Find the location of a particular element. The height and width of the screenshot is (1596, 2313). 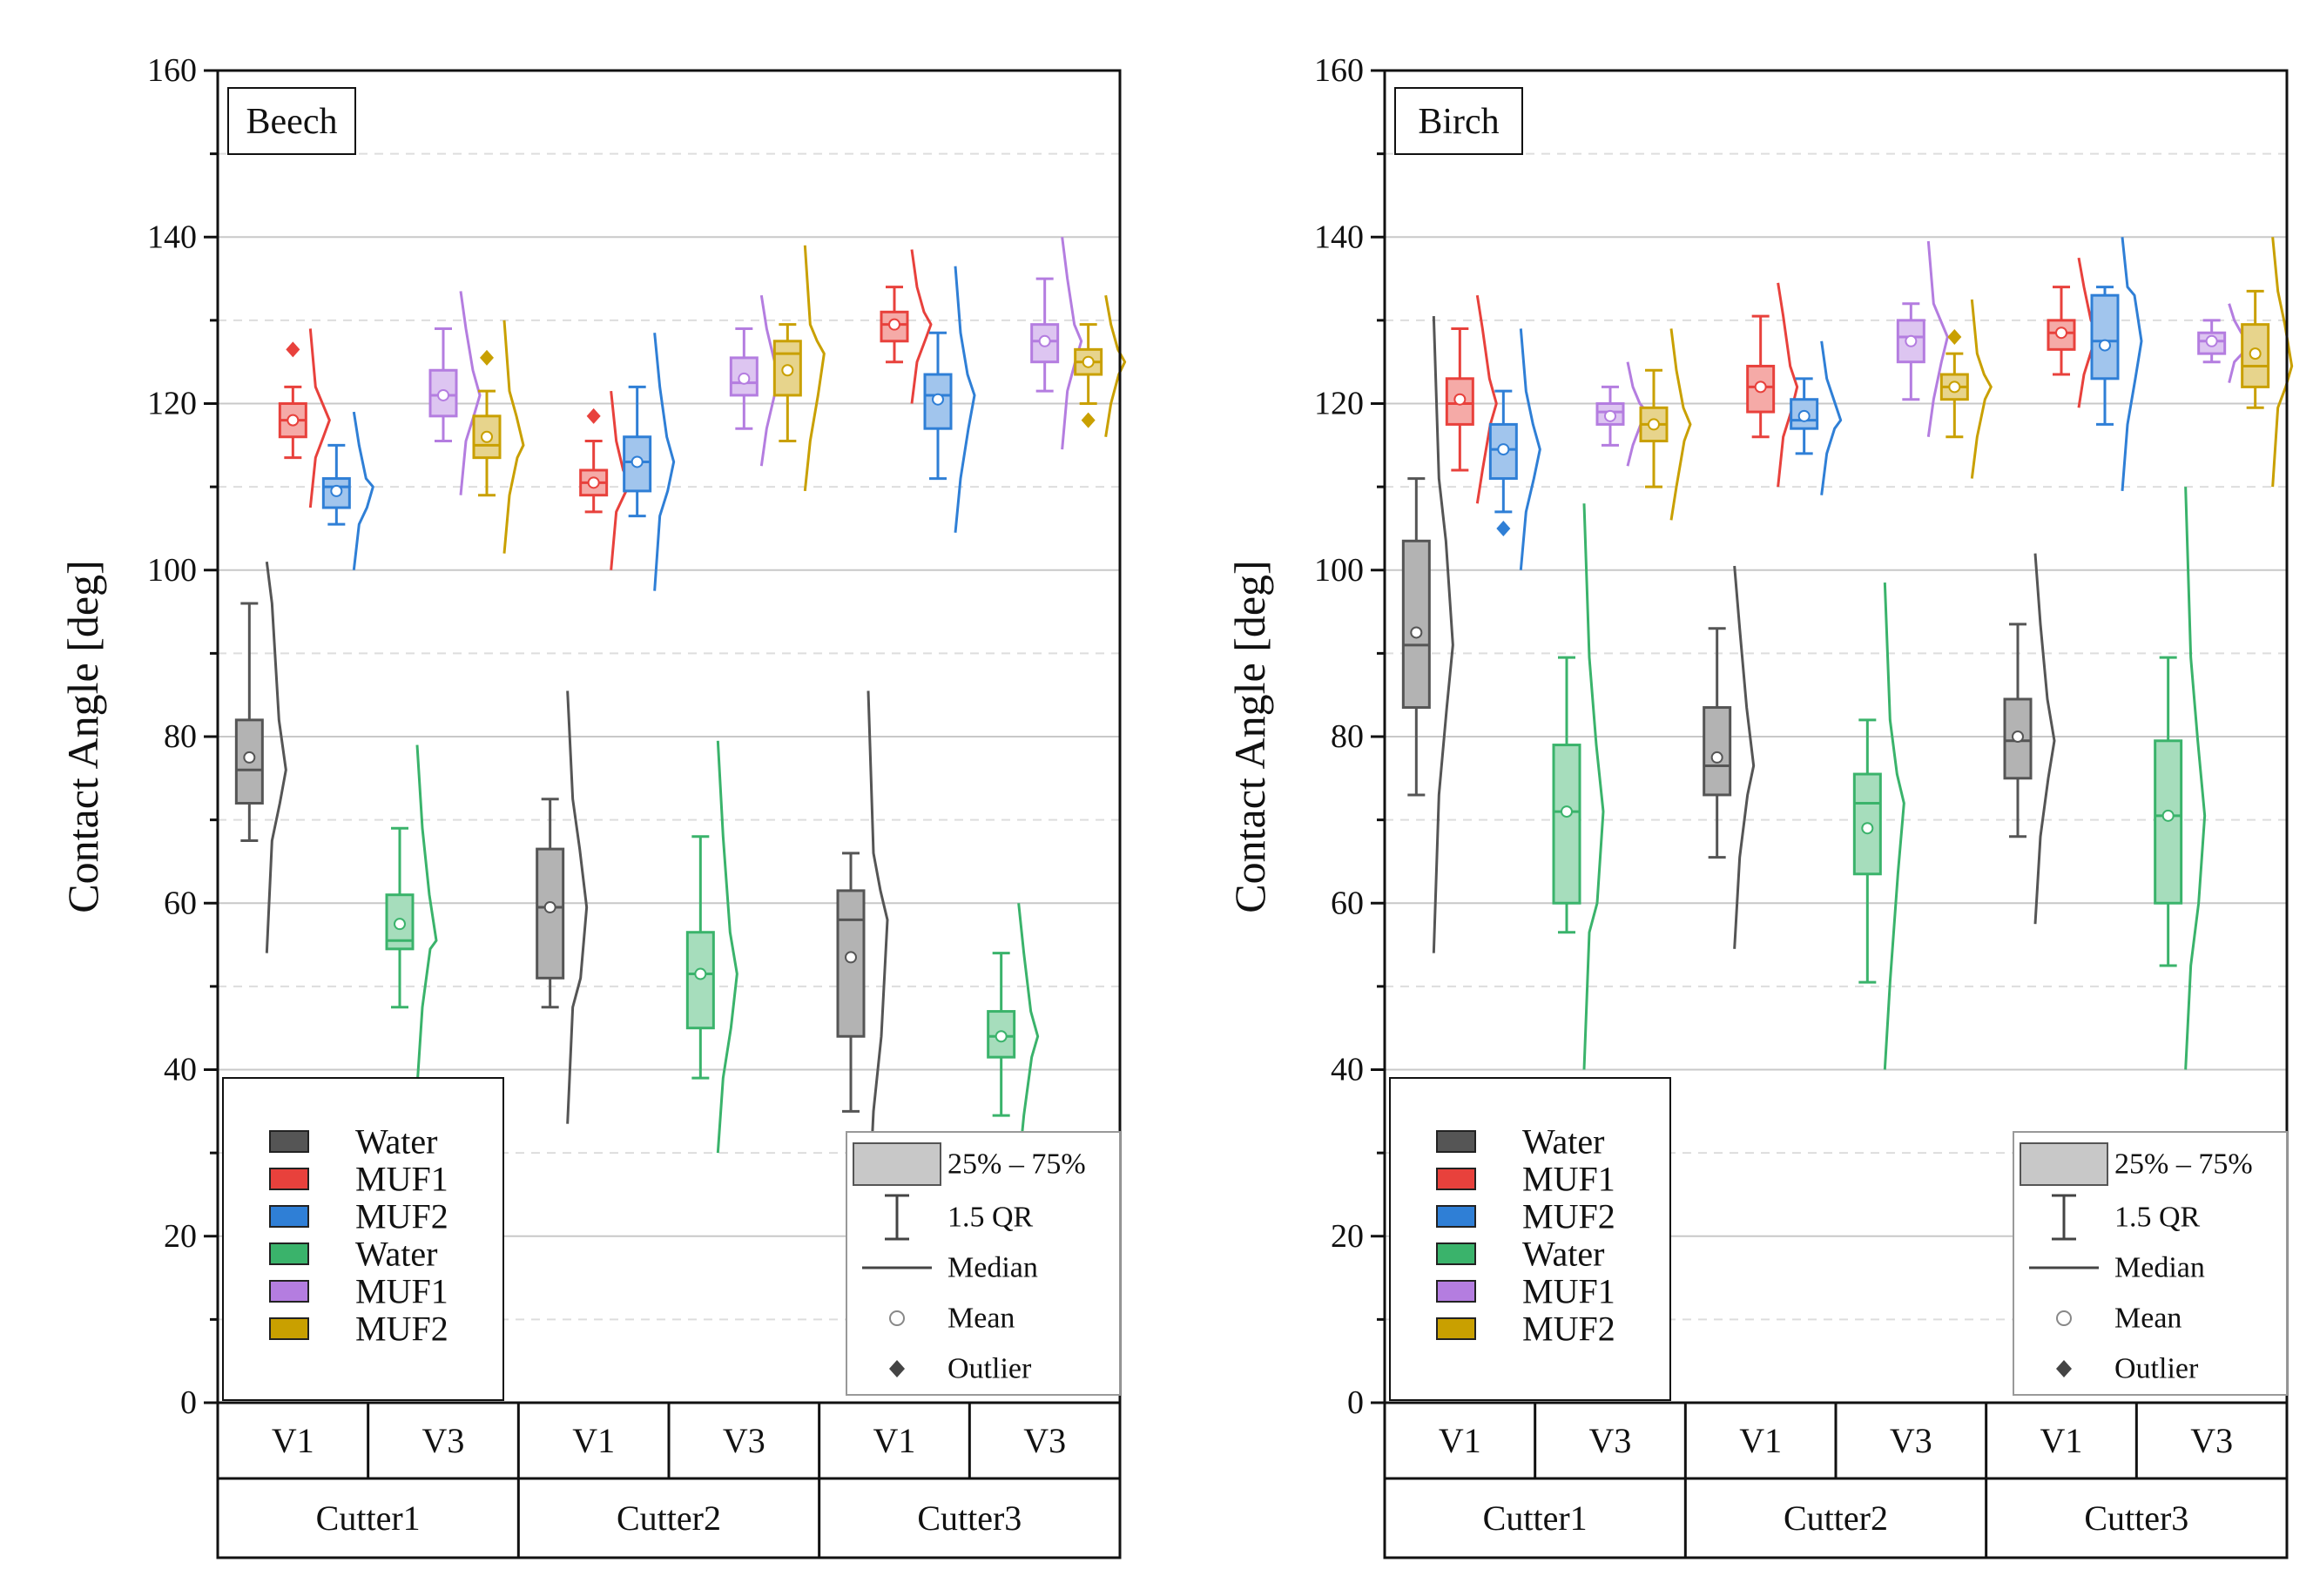

cutter-label: Cutter1 is located at coordinates (1535, 1518).